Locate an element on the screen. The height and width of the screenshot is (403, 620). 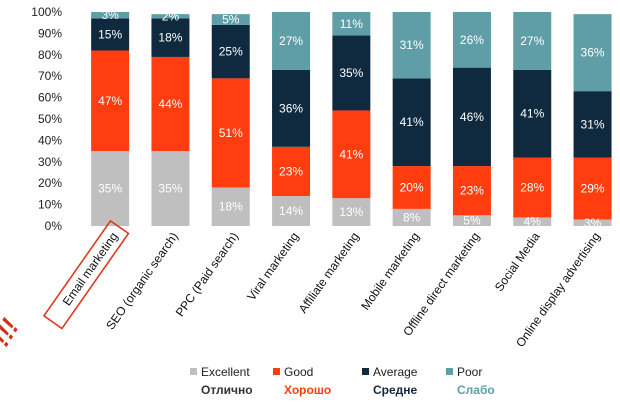
data-label: 11% is located at coordinates (351, 24).